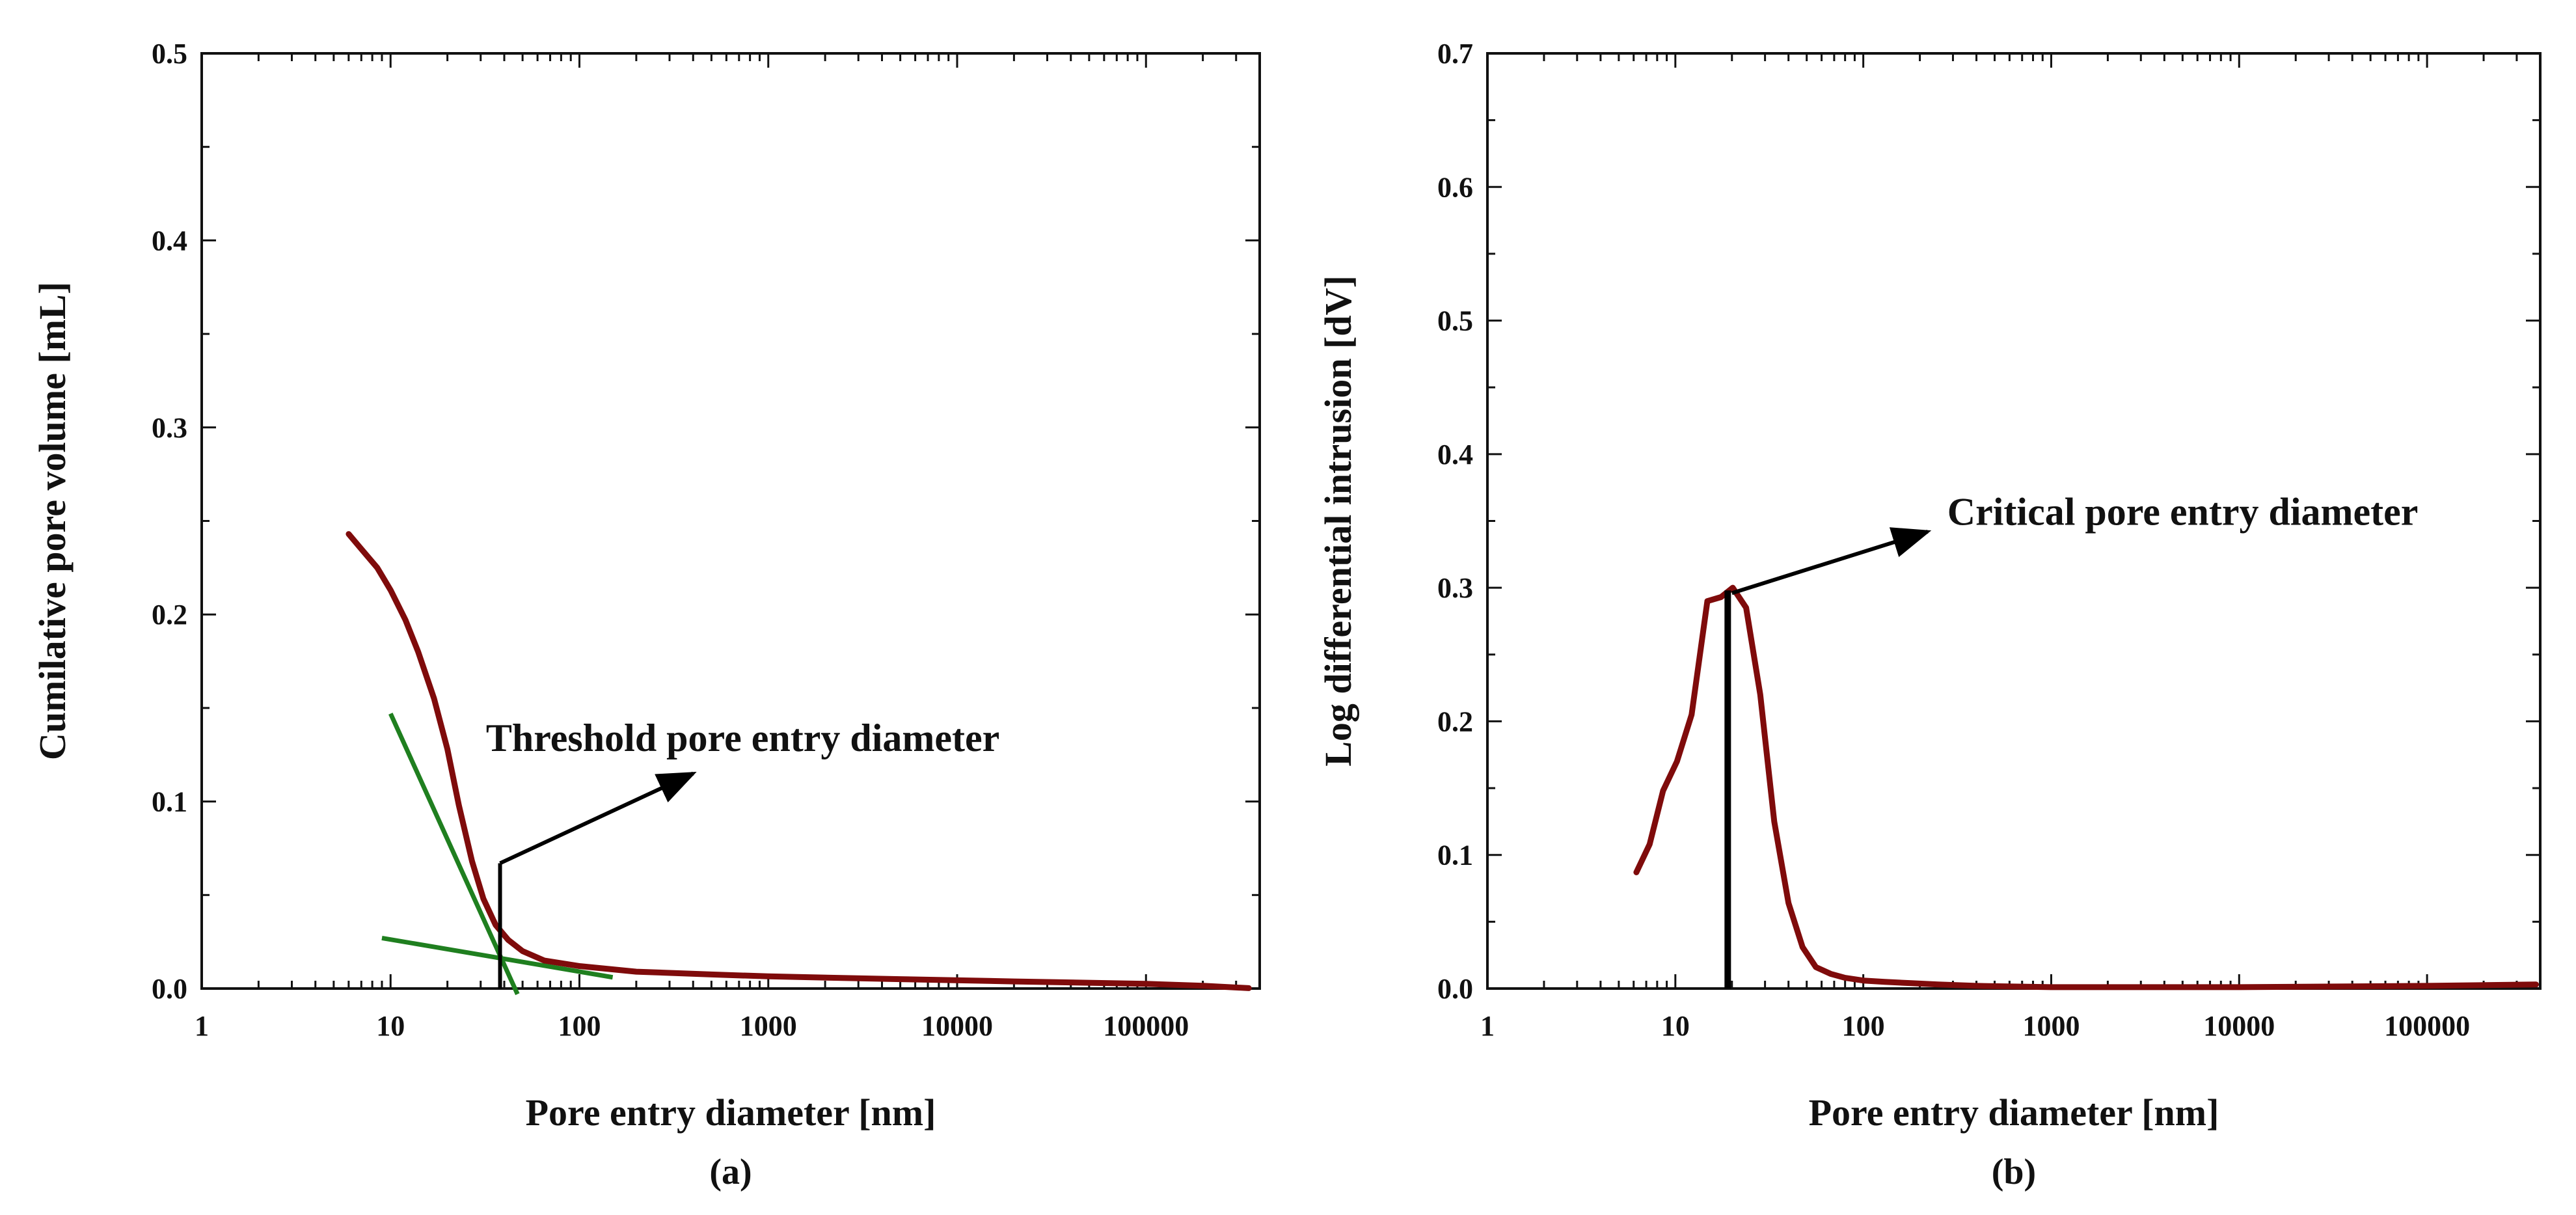 This screenshot has height=1215, width=2576. Describe the element at coordinates (1338, 521) in the screenshot. I see `y-axis-title-b: Log differential intrusion [dV]` at that location.